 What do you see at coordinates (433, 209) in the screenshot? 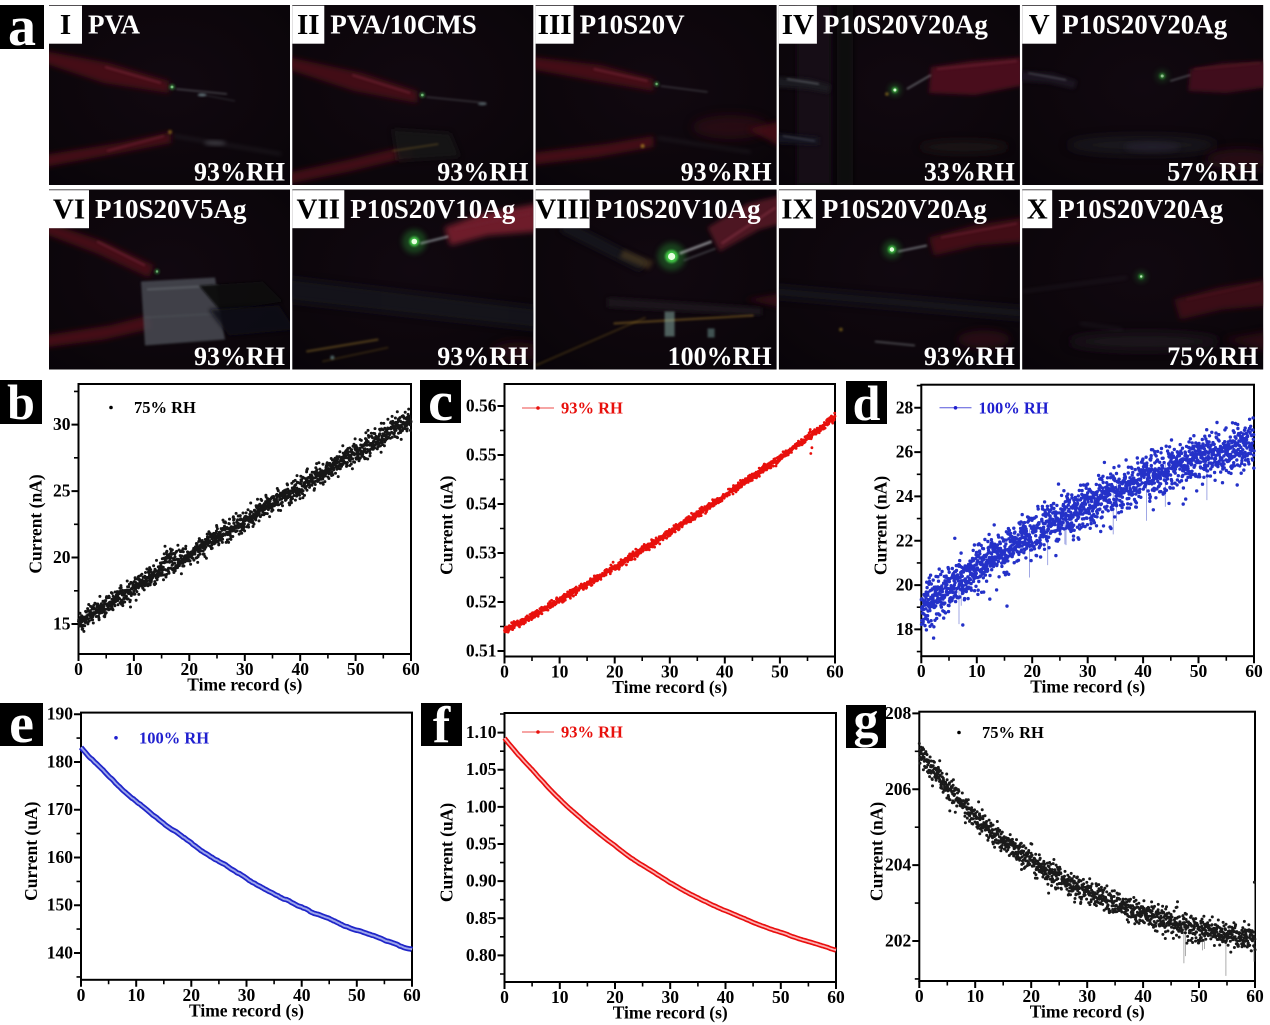
I see `svg-text: P10S20V10Ag` at bounding box center [433, 209].